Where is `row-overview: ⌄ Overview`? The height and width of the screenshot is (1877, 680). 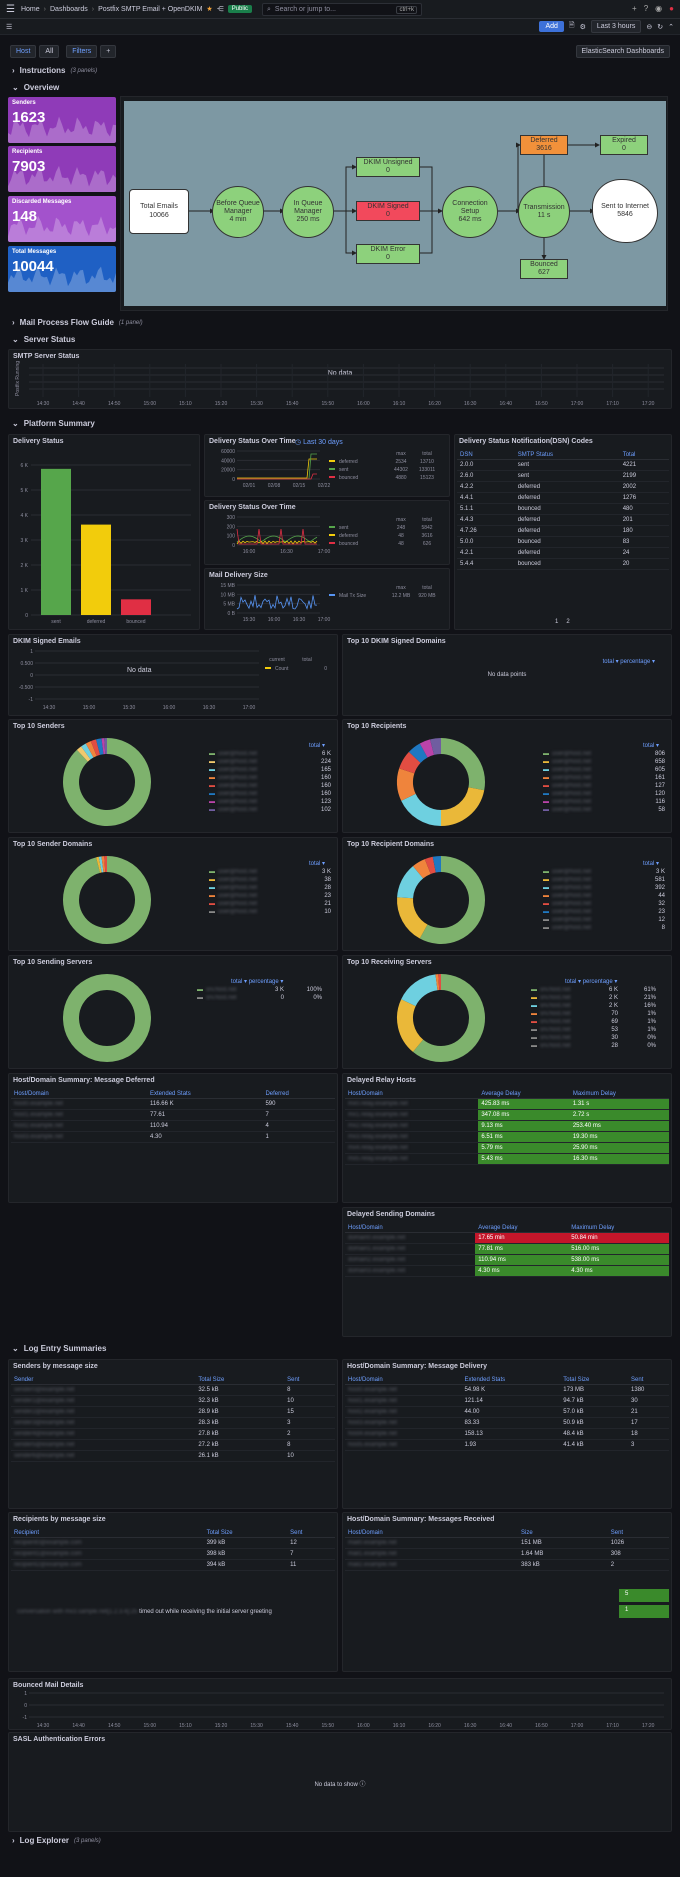
row-overview: ⌄ Overview is located at coordinates (36, 87).